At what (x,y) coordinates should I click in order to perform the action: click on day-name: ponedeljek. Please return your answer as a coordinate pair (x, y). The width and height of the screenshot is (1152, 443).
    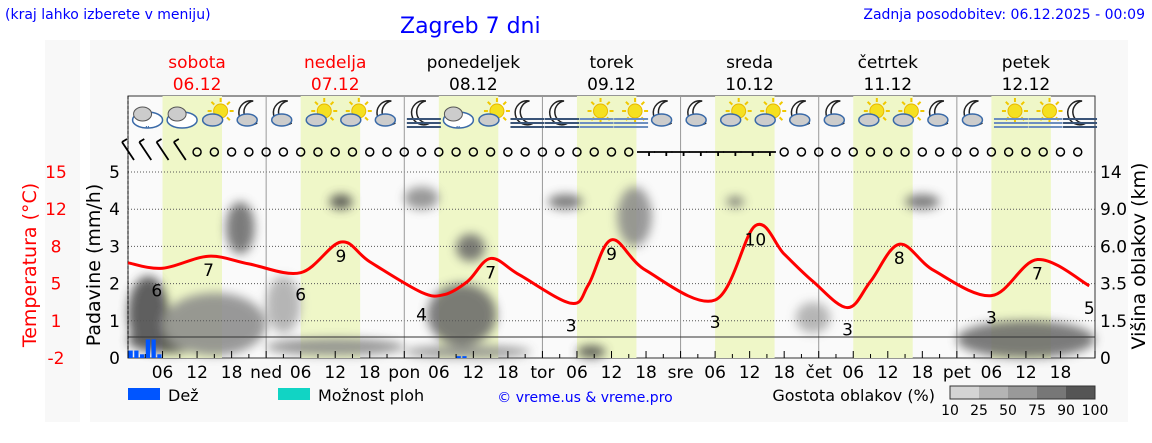
    Looking at the image, I should click on (474, 63).